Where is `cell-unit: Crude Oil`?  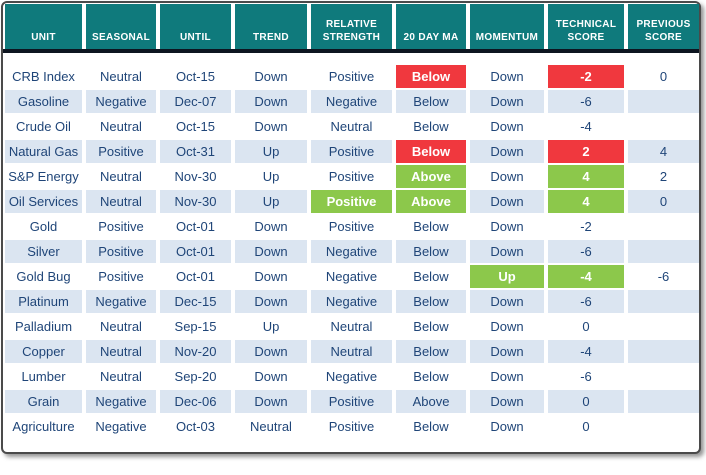
cell-unit: Crude Oil is located at coordinates (43, 126).